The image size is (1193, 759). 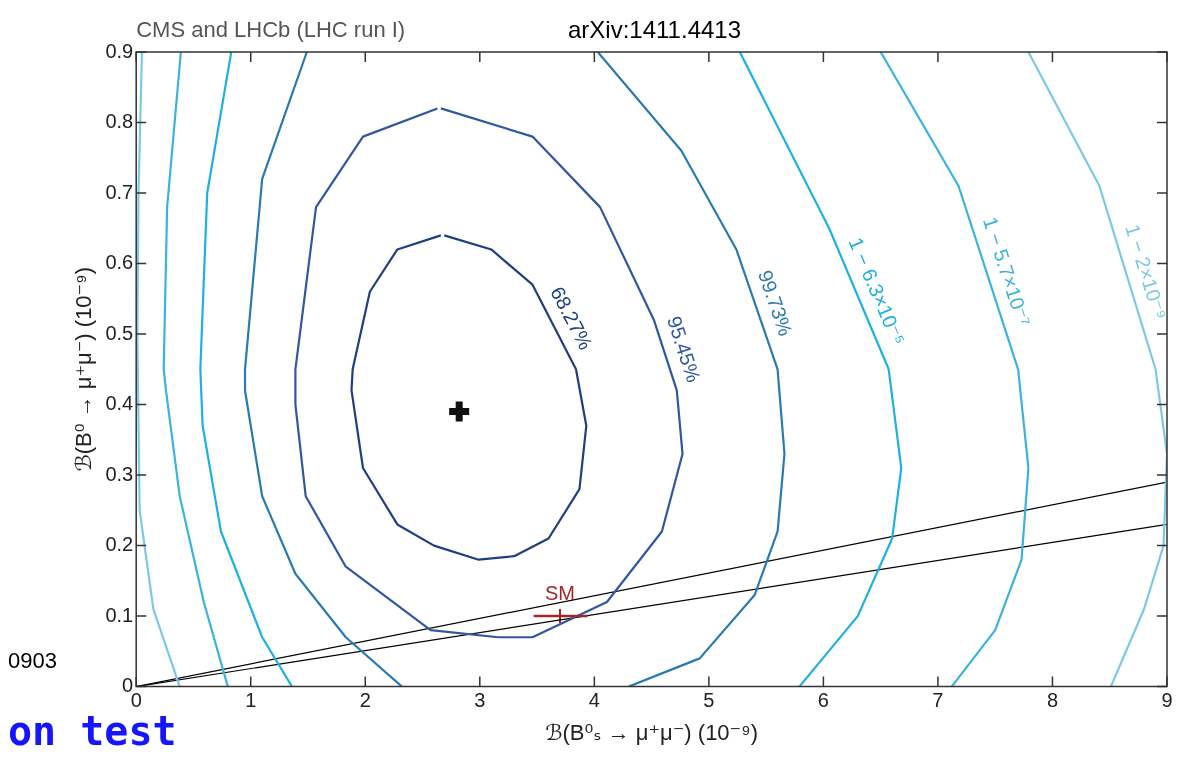 What do you see at coordinates (651, 732) in the screenshot?
I see `x-axis-title: ℬ(B⁰ₛ → μ⁺μ⁻) (10⁻⁹)` at bounding box center [651, 732].